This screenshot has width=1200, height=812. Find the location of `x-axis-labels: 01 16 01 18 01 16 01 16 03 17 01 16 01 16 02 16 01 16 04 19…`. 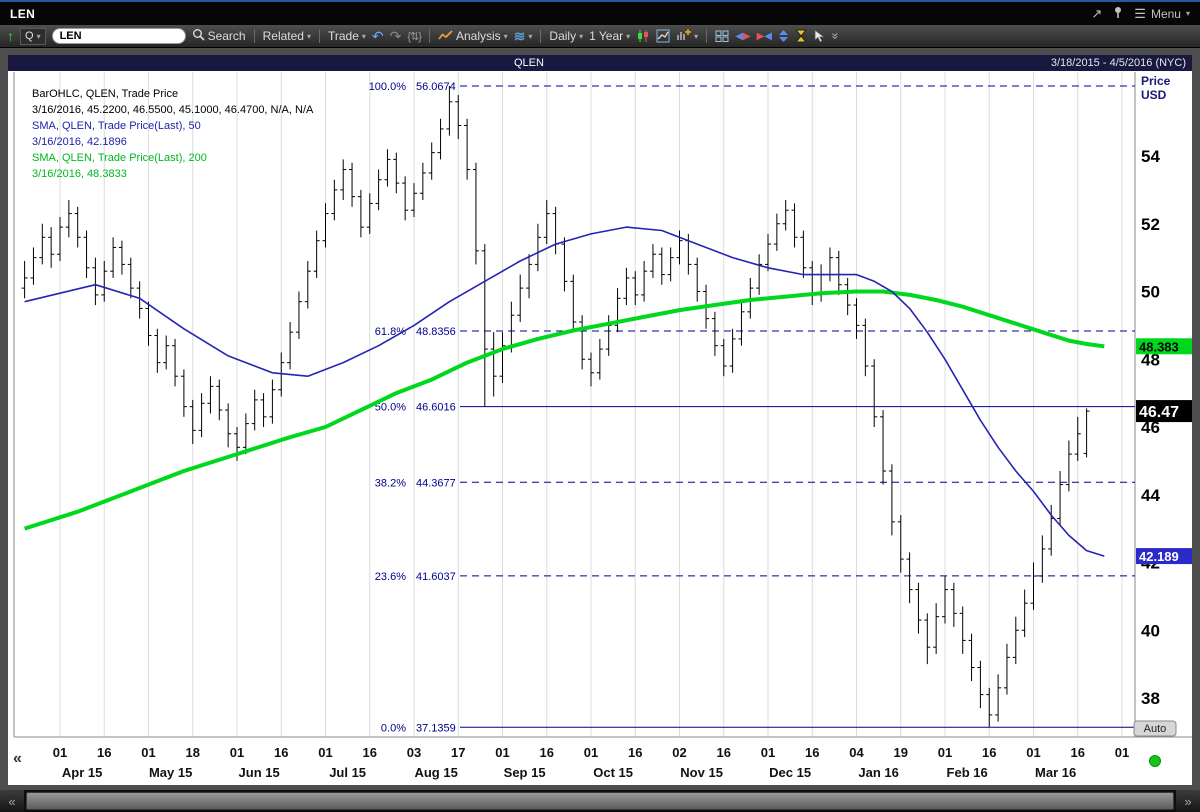

x-axis-labels: 01 16 01 18 01 16 01 16 03 17 01 16 01 16 02 16 01 16 04 19… is located at coordinates (591, 762).